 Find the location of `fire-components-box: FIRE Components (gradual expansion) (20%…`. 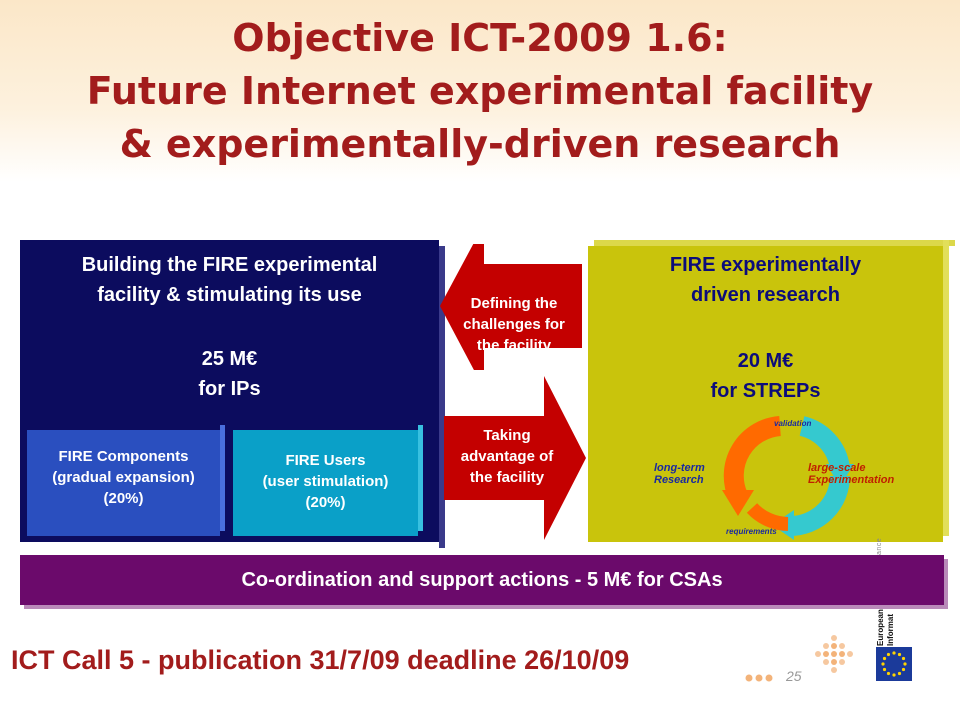

fire-components-box: FIRE Components (gradual expansion) (20%… is located at coordinates (126, 480).